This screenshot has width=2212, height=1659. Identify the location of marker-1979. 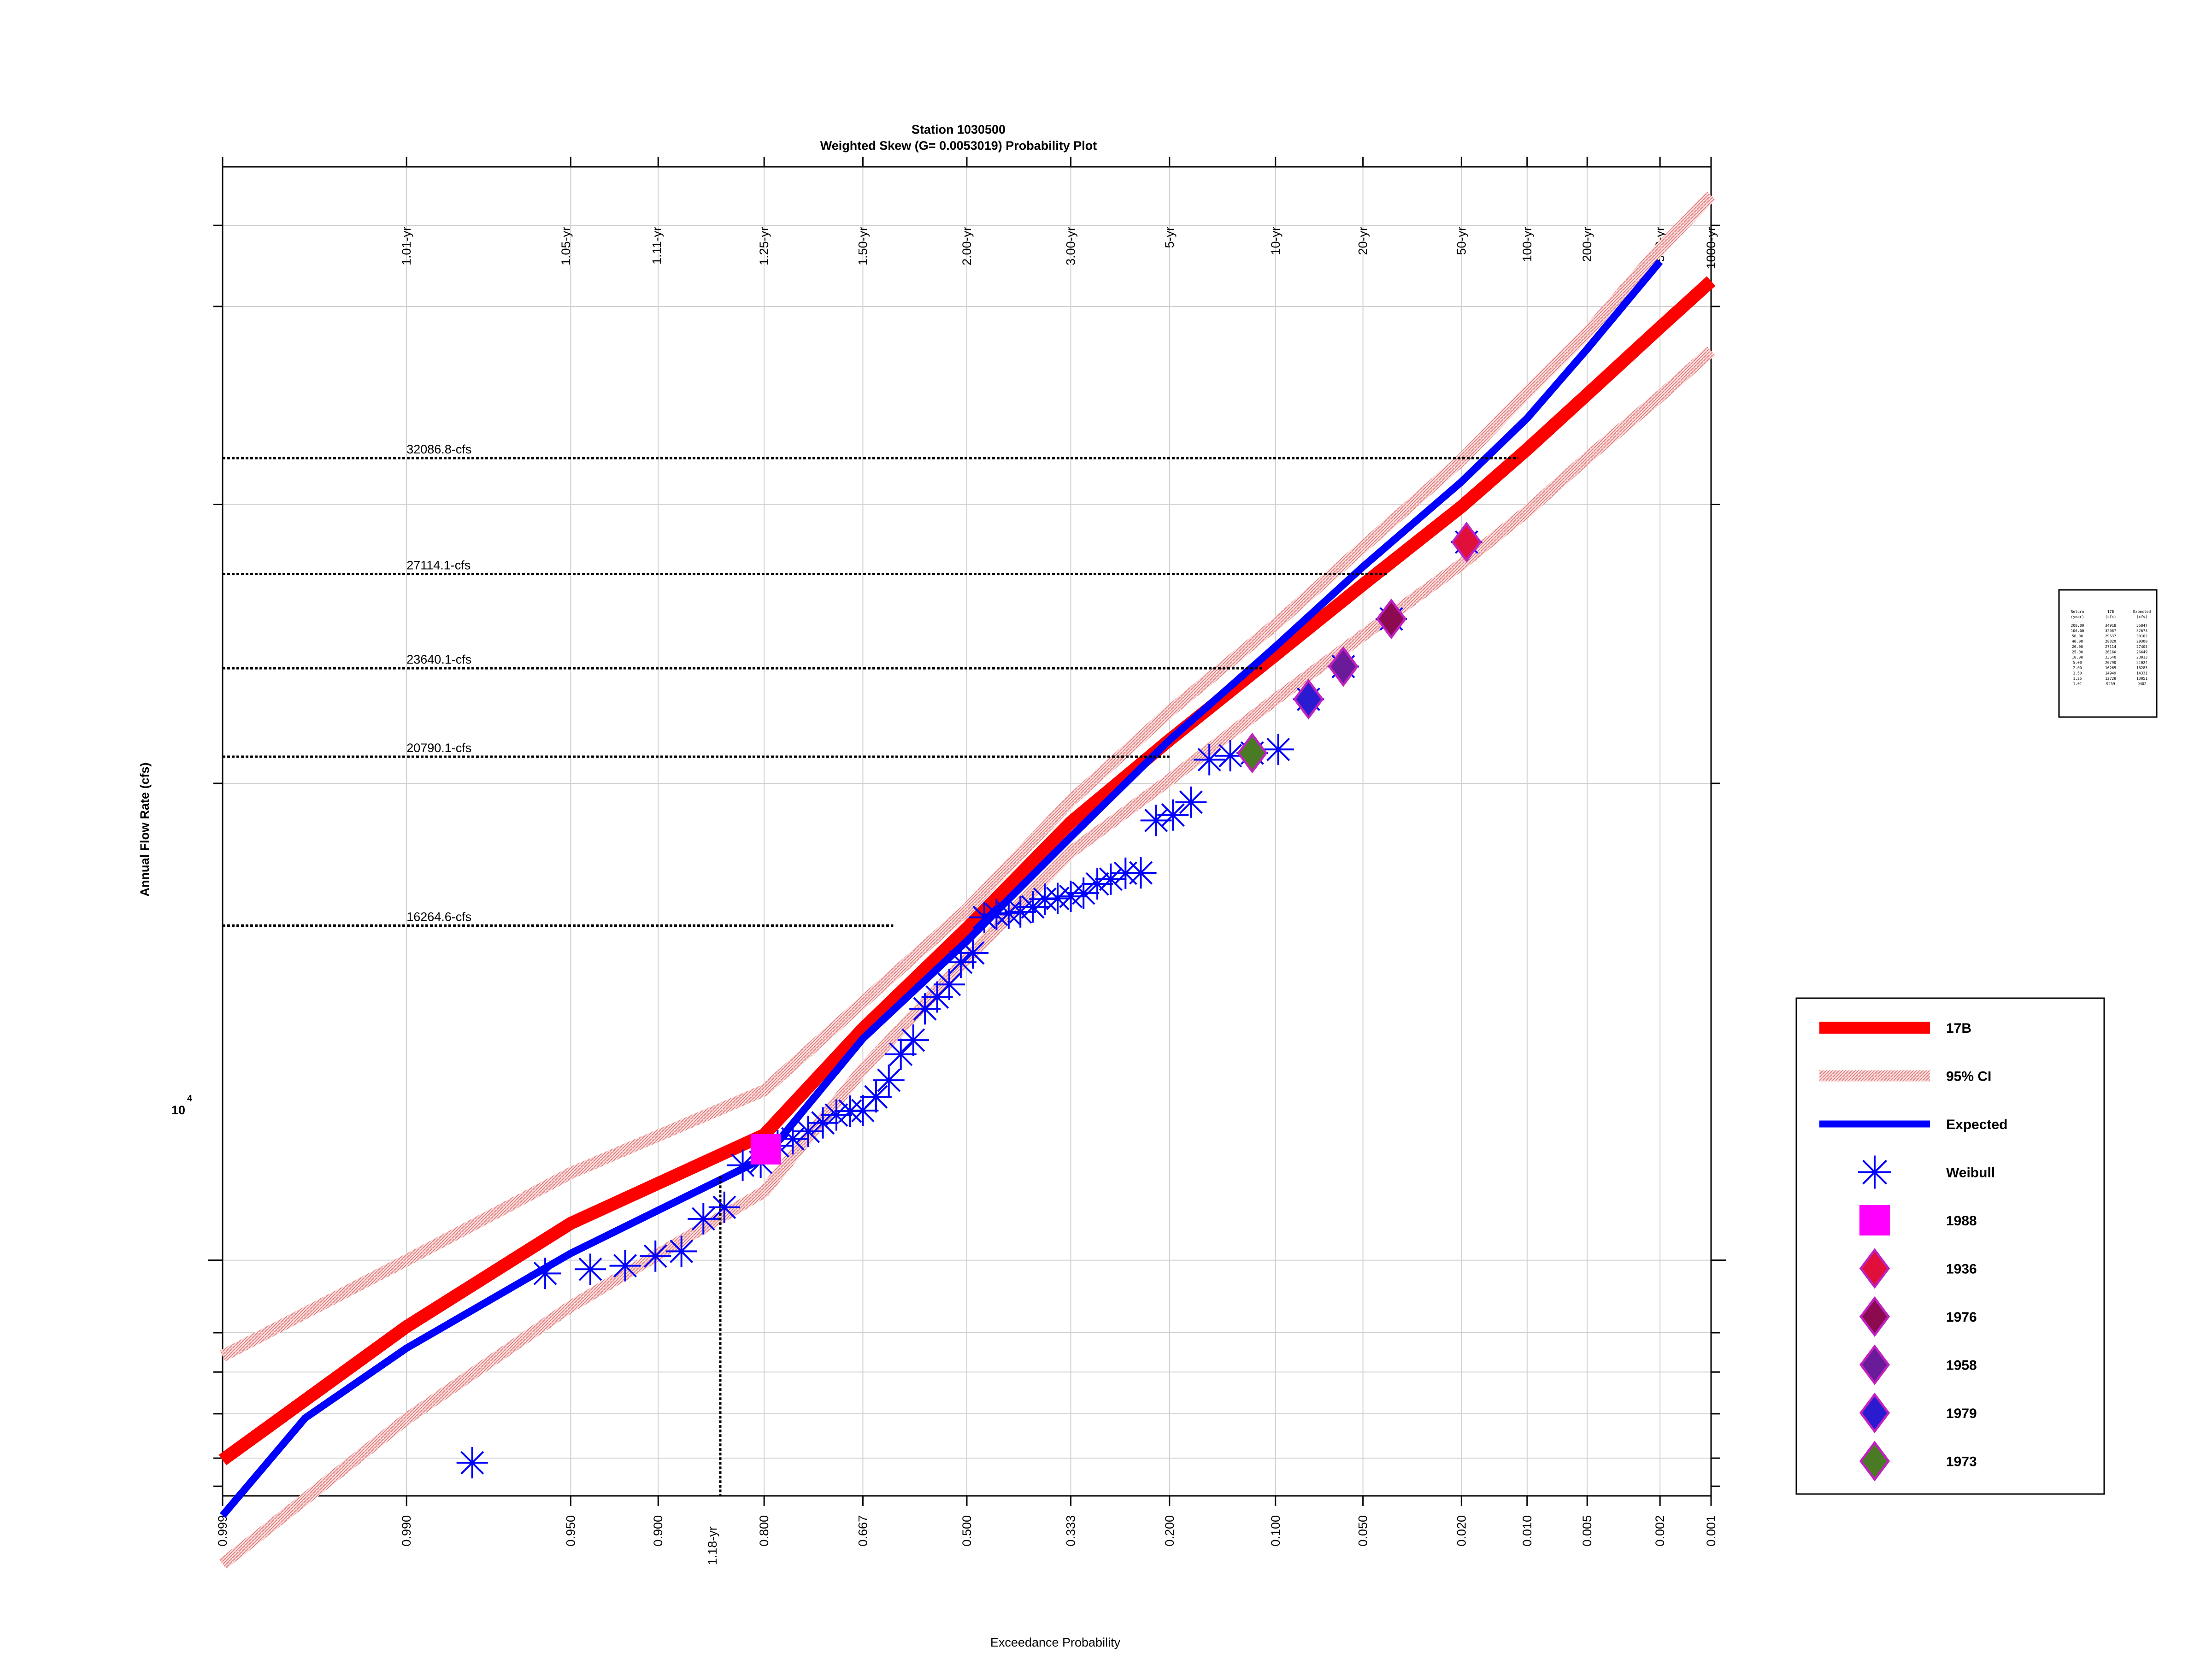
(1308, 699).